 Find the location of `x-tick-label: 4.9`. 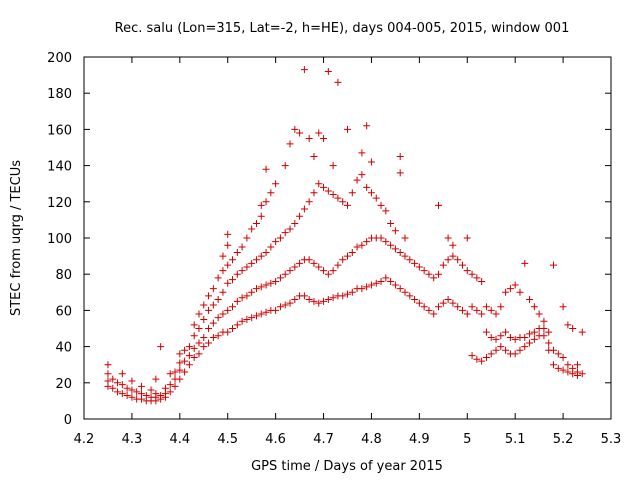

x-tick-label: 4.9 is located at coordinates (419, 439).